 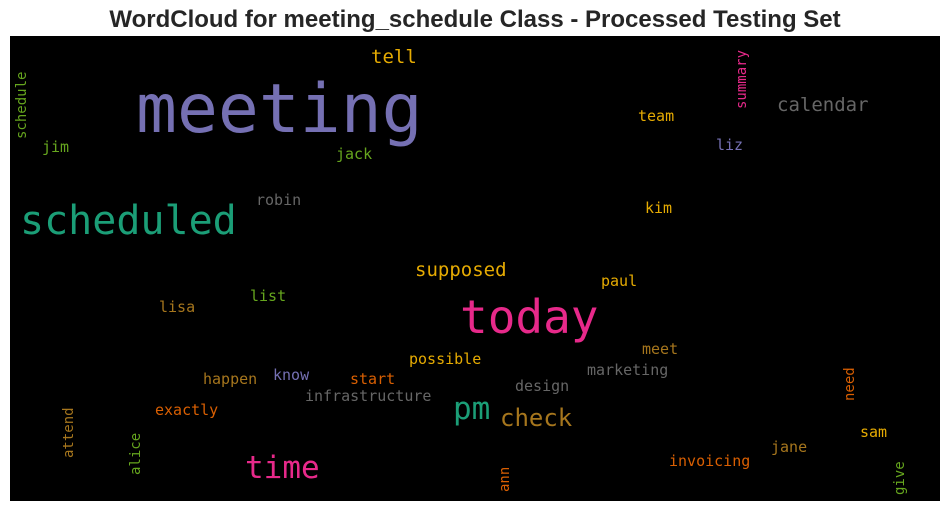 What do you see at coordinates (268, 296) in the screenshot?
I see `word-list: list` at bounding box center [268, 296].